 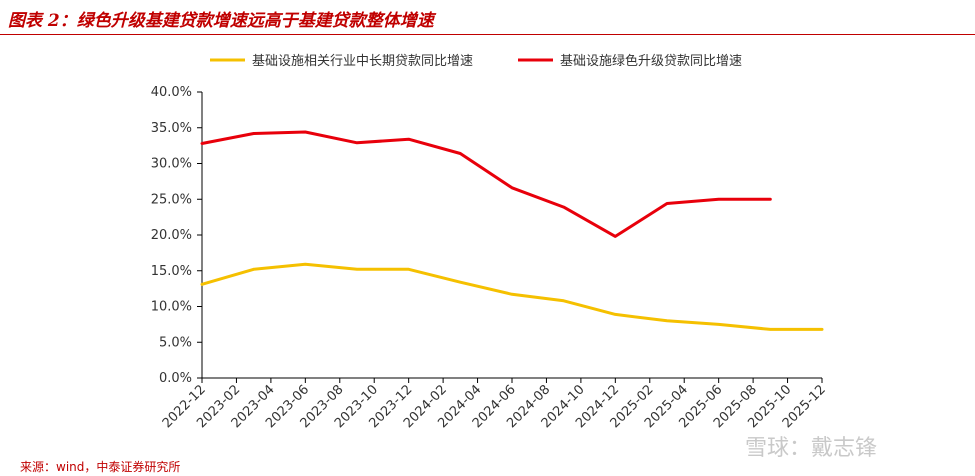 What do you see at coordinates (811, 448) in the screenshot?
I see `watermark: 雪球：戴志锋` at bounding box center [811, 448].